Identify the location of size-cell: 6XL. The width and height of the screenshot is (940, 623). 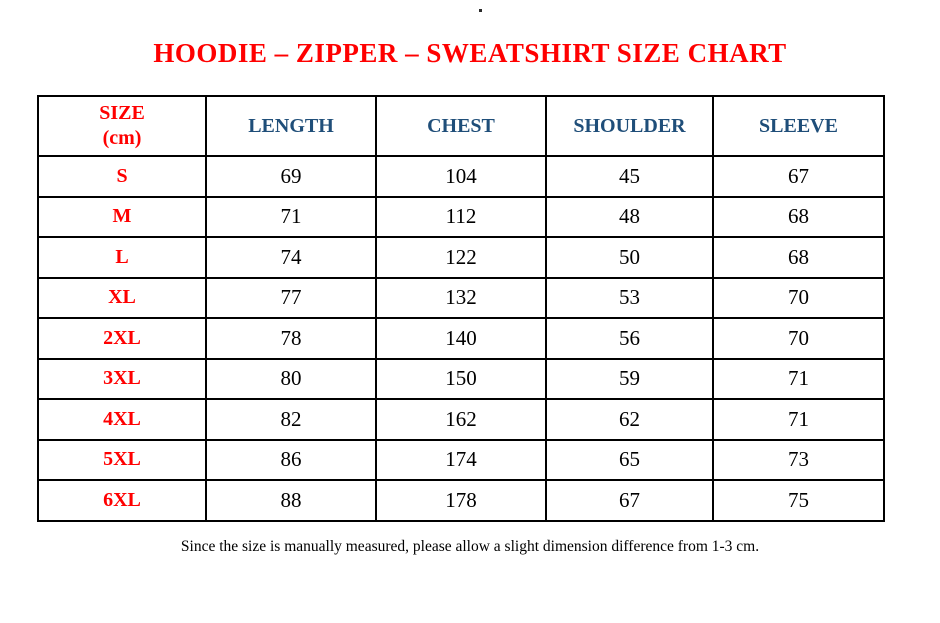
(122, 500).